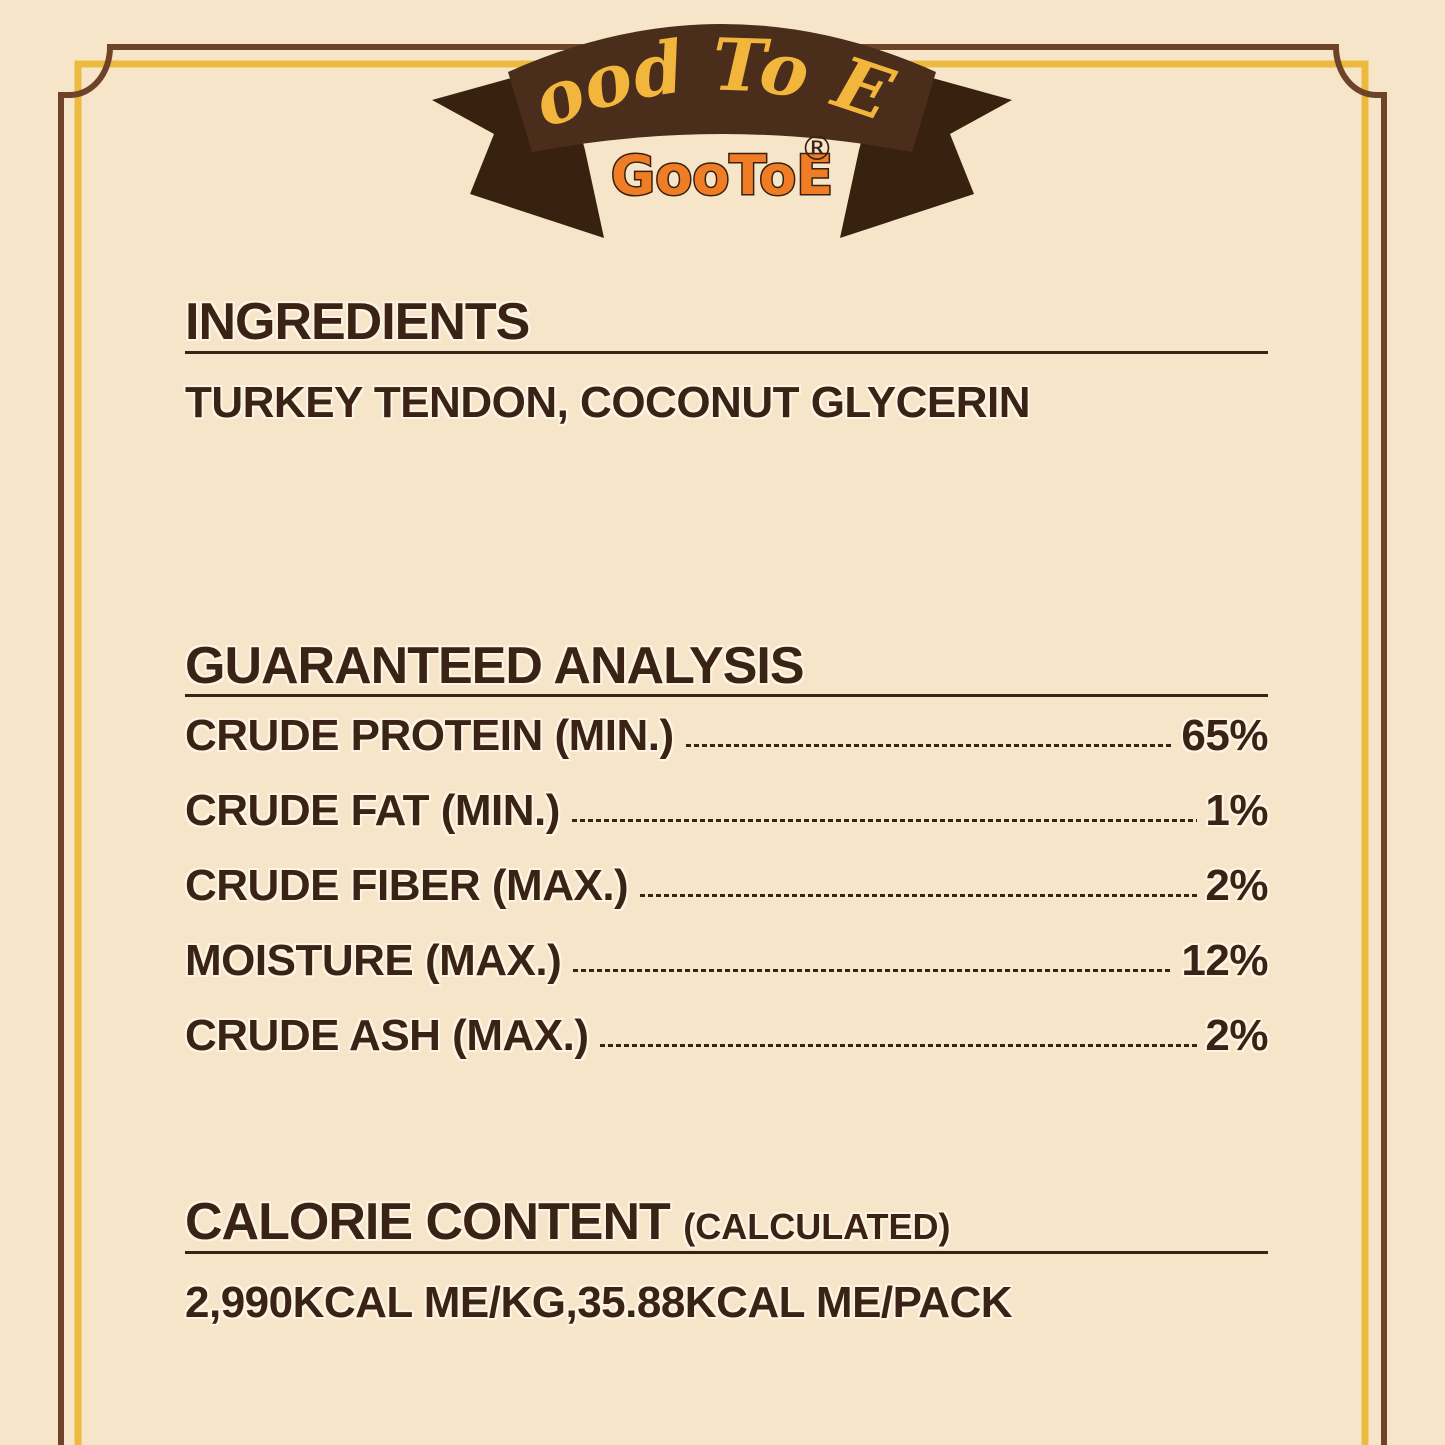 The width and height of the screenshot is (1445, 1445). I want to click on analysis-label: CRUDE FAT (MIN.), so click(372, 810).